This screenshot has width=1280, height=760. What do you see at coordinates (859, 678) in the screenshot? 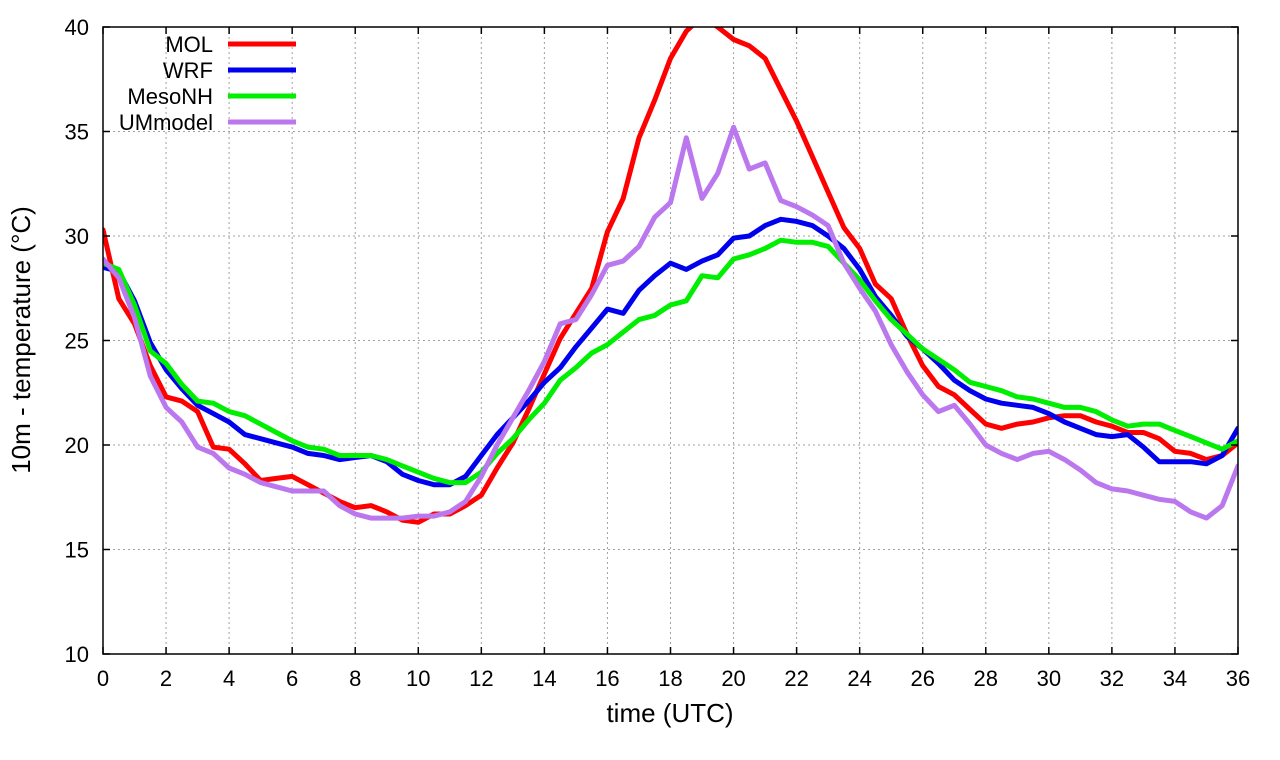
I see `x-tick-label-24: 24` at bounding box center [859, 678].